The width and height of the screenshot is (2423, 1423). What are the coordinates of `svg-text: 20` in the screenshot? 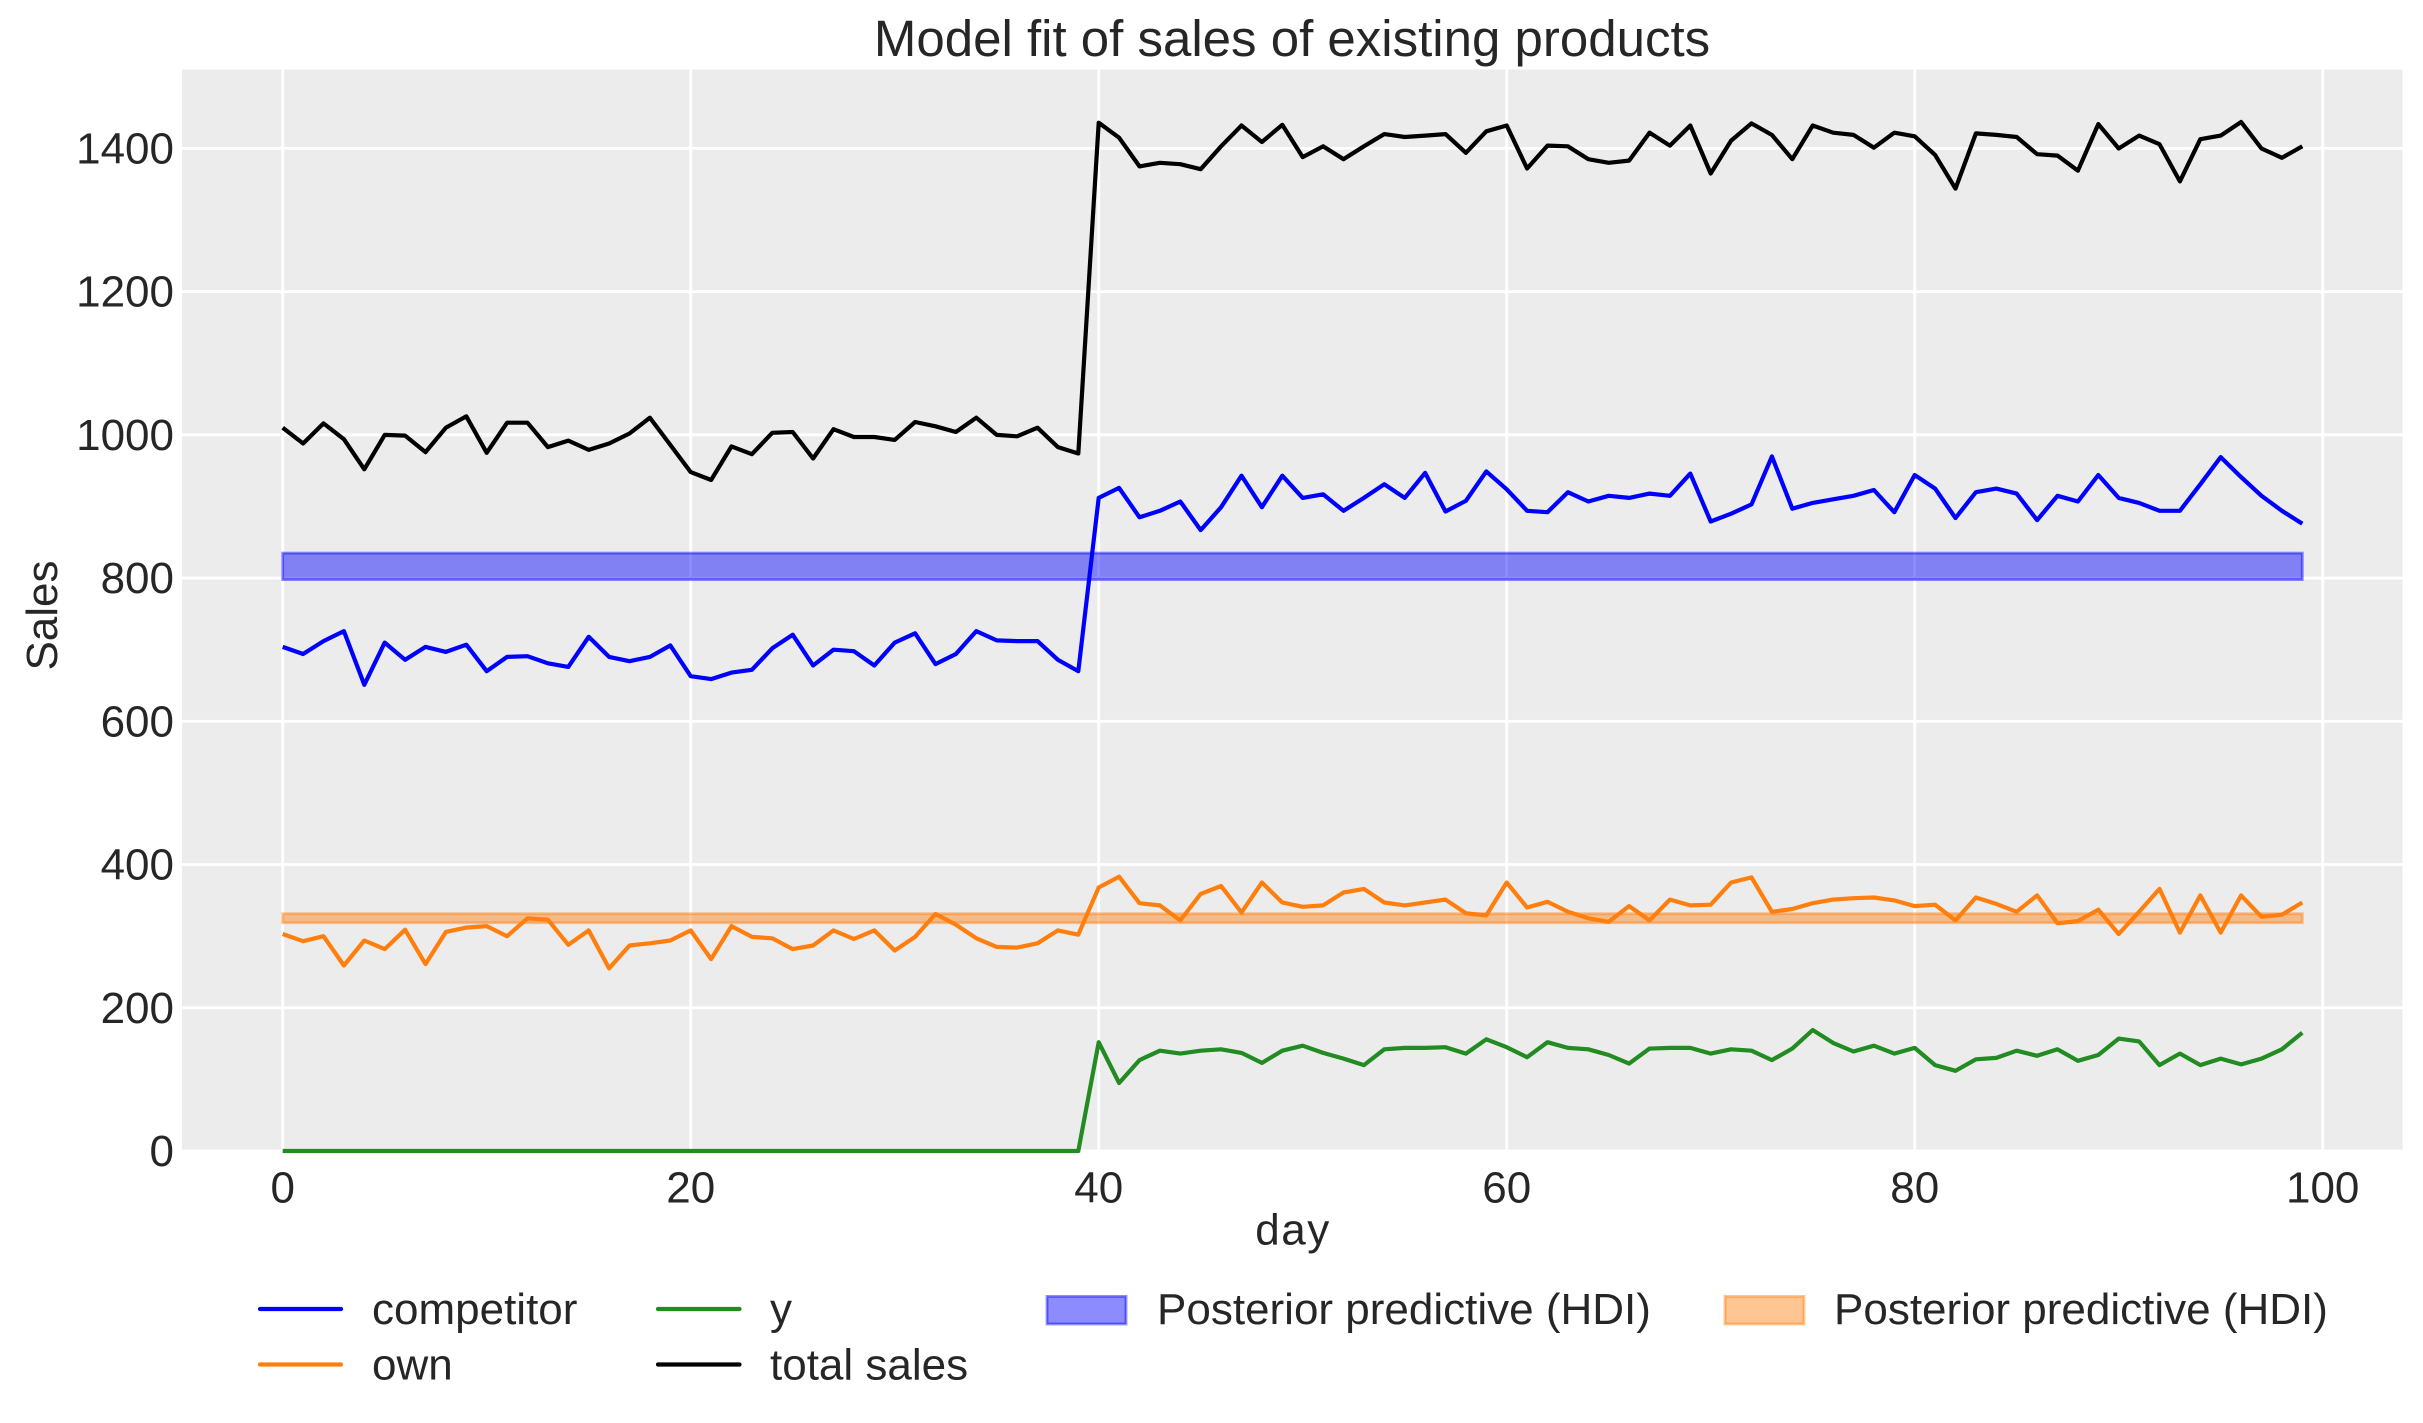 It's located at (690, 1188).